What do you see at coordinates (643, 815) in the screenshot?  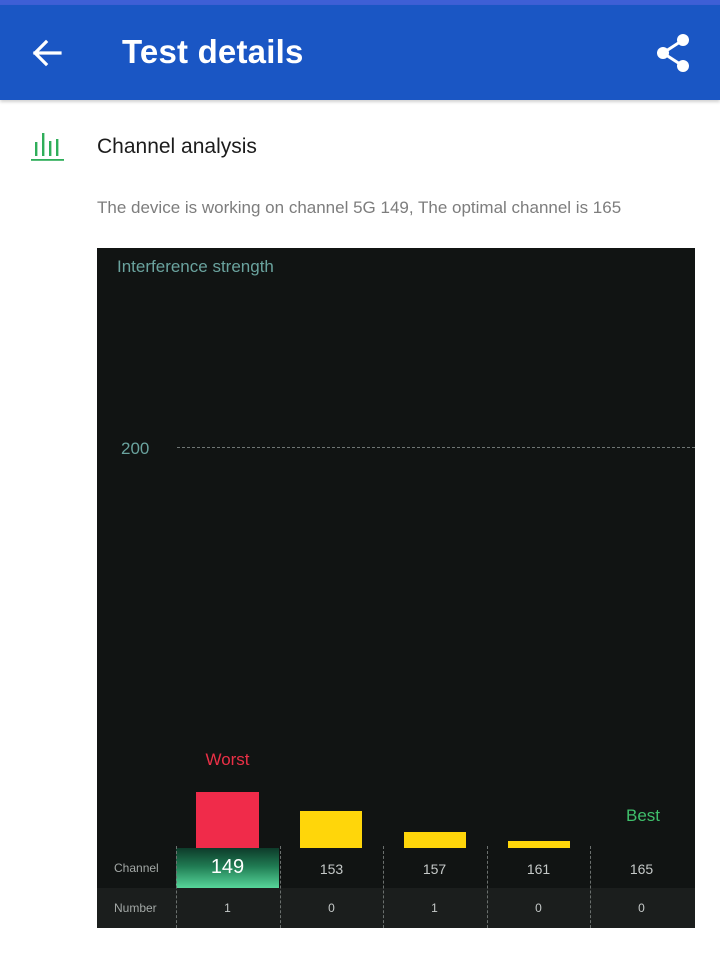 I see `best-label: Best` at bounding box center [643, 815].